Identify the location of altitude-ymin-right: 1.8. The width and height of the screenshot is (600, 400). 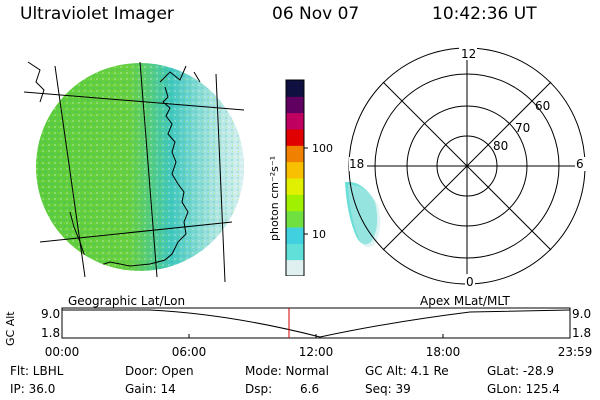
(582, 333).